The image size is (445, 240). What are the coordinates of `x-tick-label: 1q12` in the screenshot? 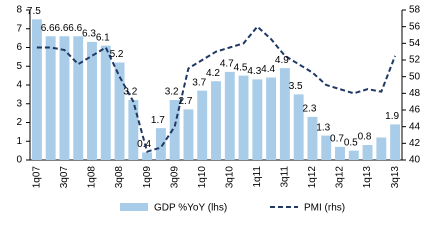 It's located at (312, 177).